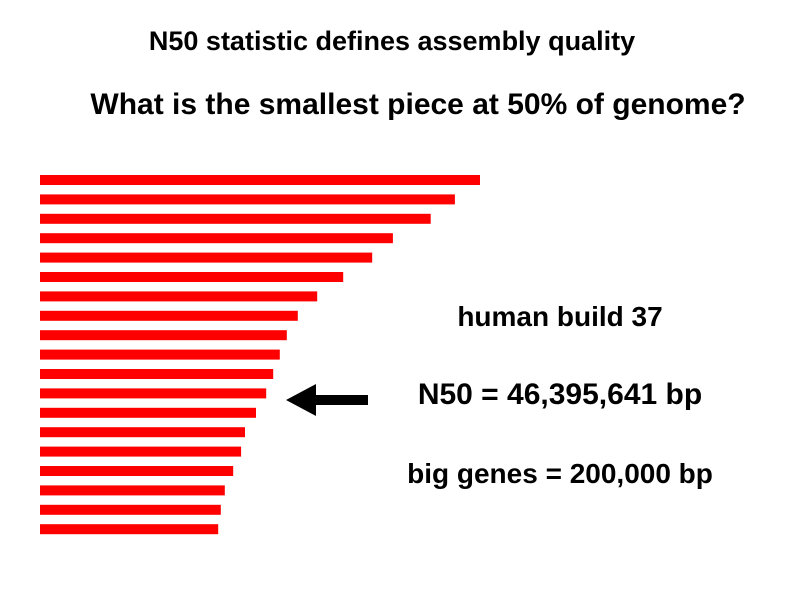 The image size is (800, 600). What do you see at coordinates (560, 316) in the screenshot?
I see `build-label: human build 37` at bounding box center [560, 316].